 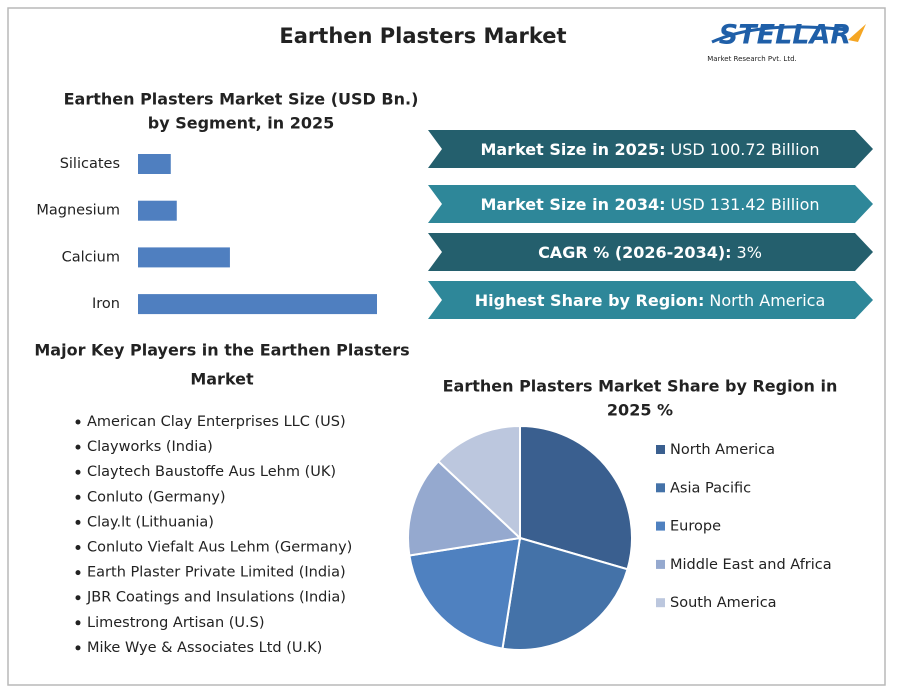 I want to click on player-name: American Clay Enterprises LLC (US), so click(x=216, y=422).